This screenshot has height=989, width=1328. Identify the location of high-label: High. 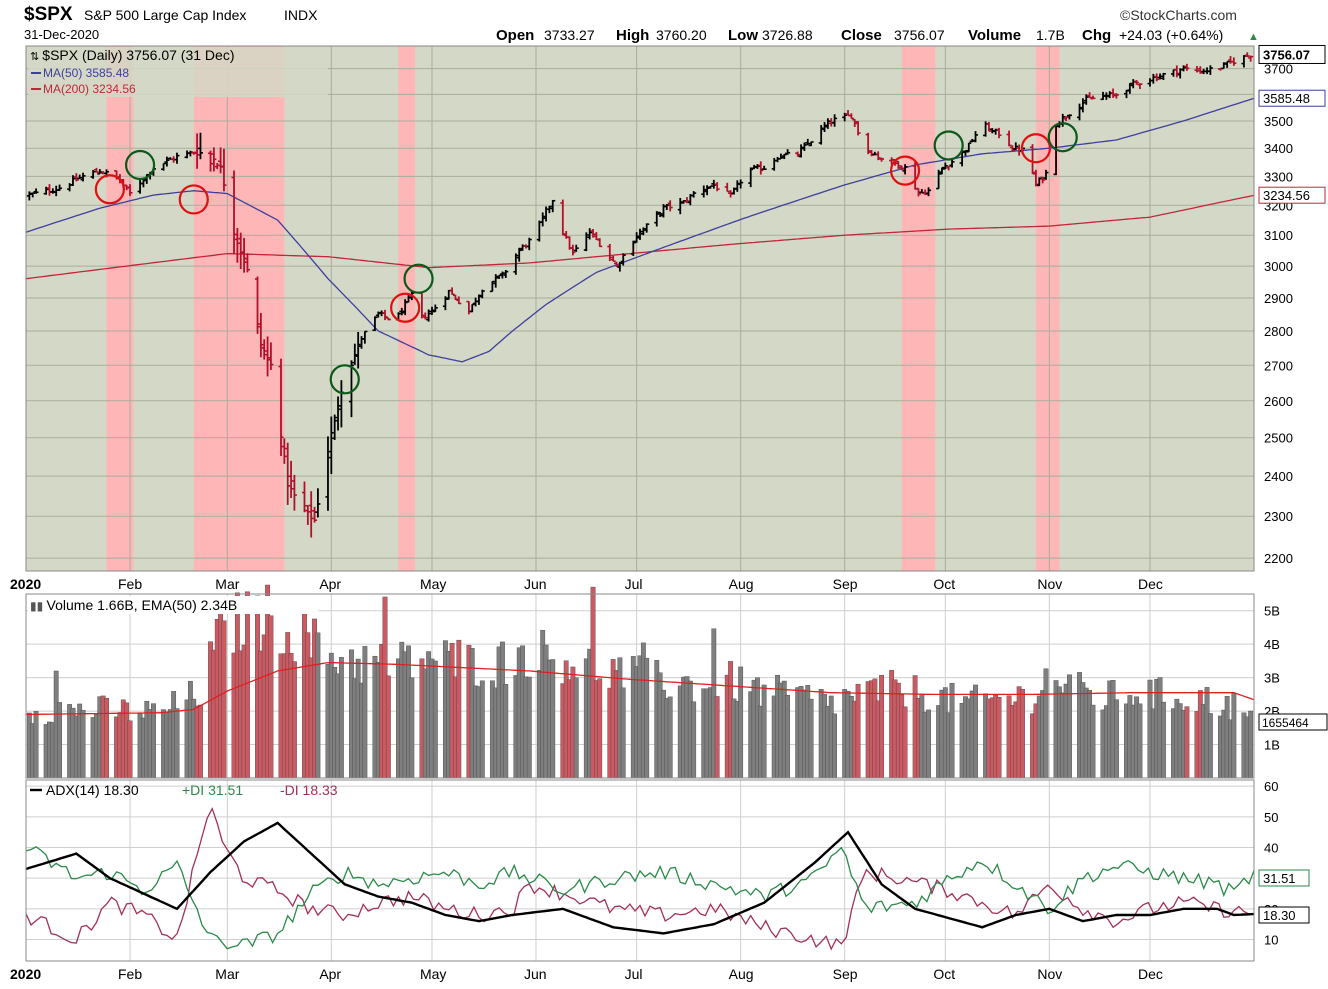
(632, 35).